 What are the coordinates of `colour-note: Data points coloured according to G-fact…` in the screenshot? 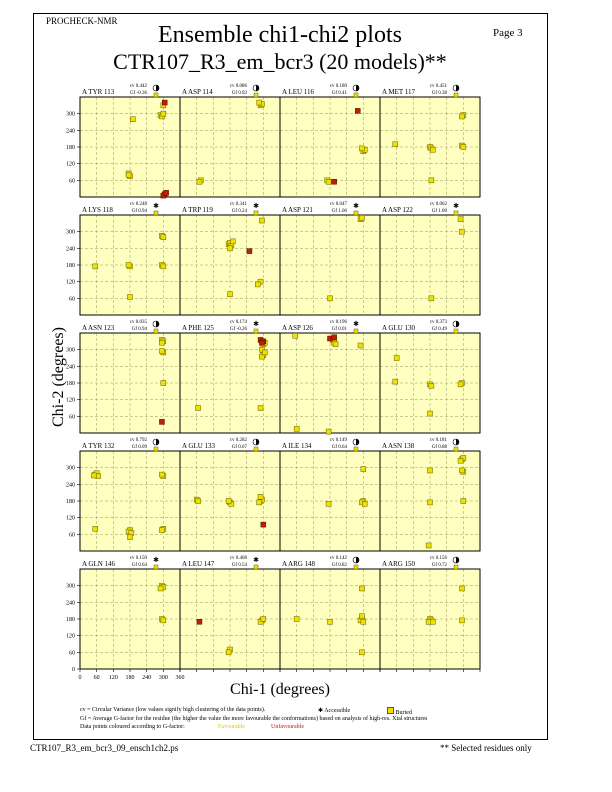 It's located at (132, 727).